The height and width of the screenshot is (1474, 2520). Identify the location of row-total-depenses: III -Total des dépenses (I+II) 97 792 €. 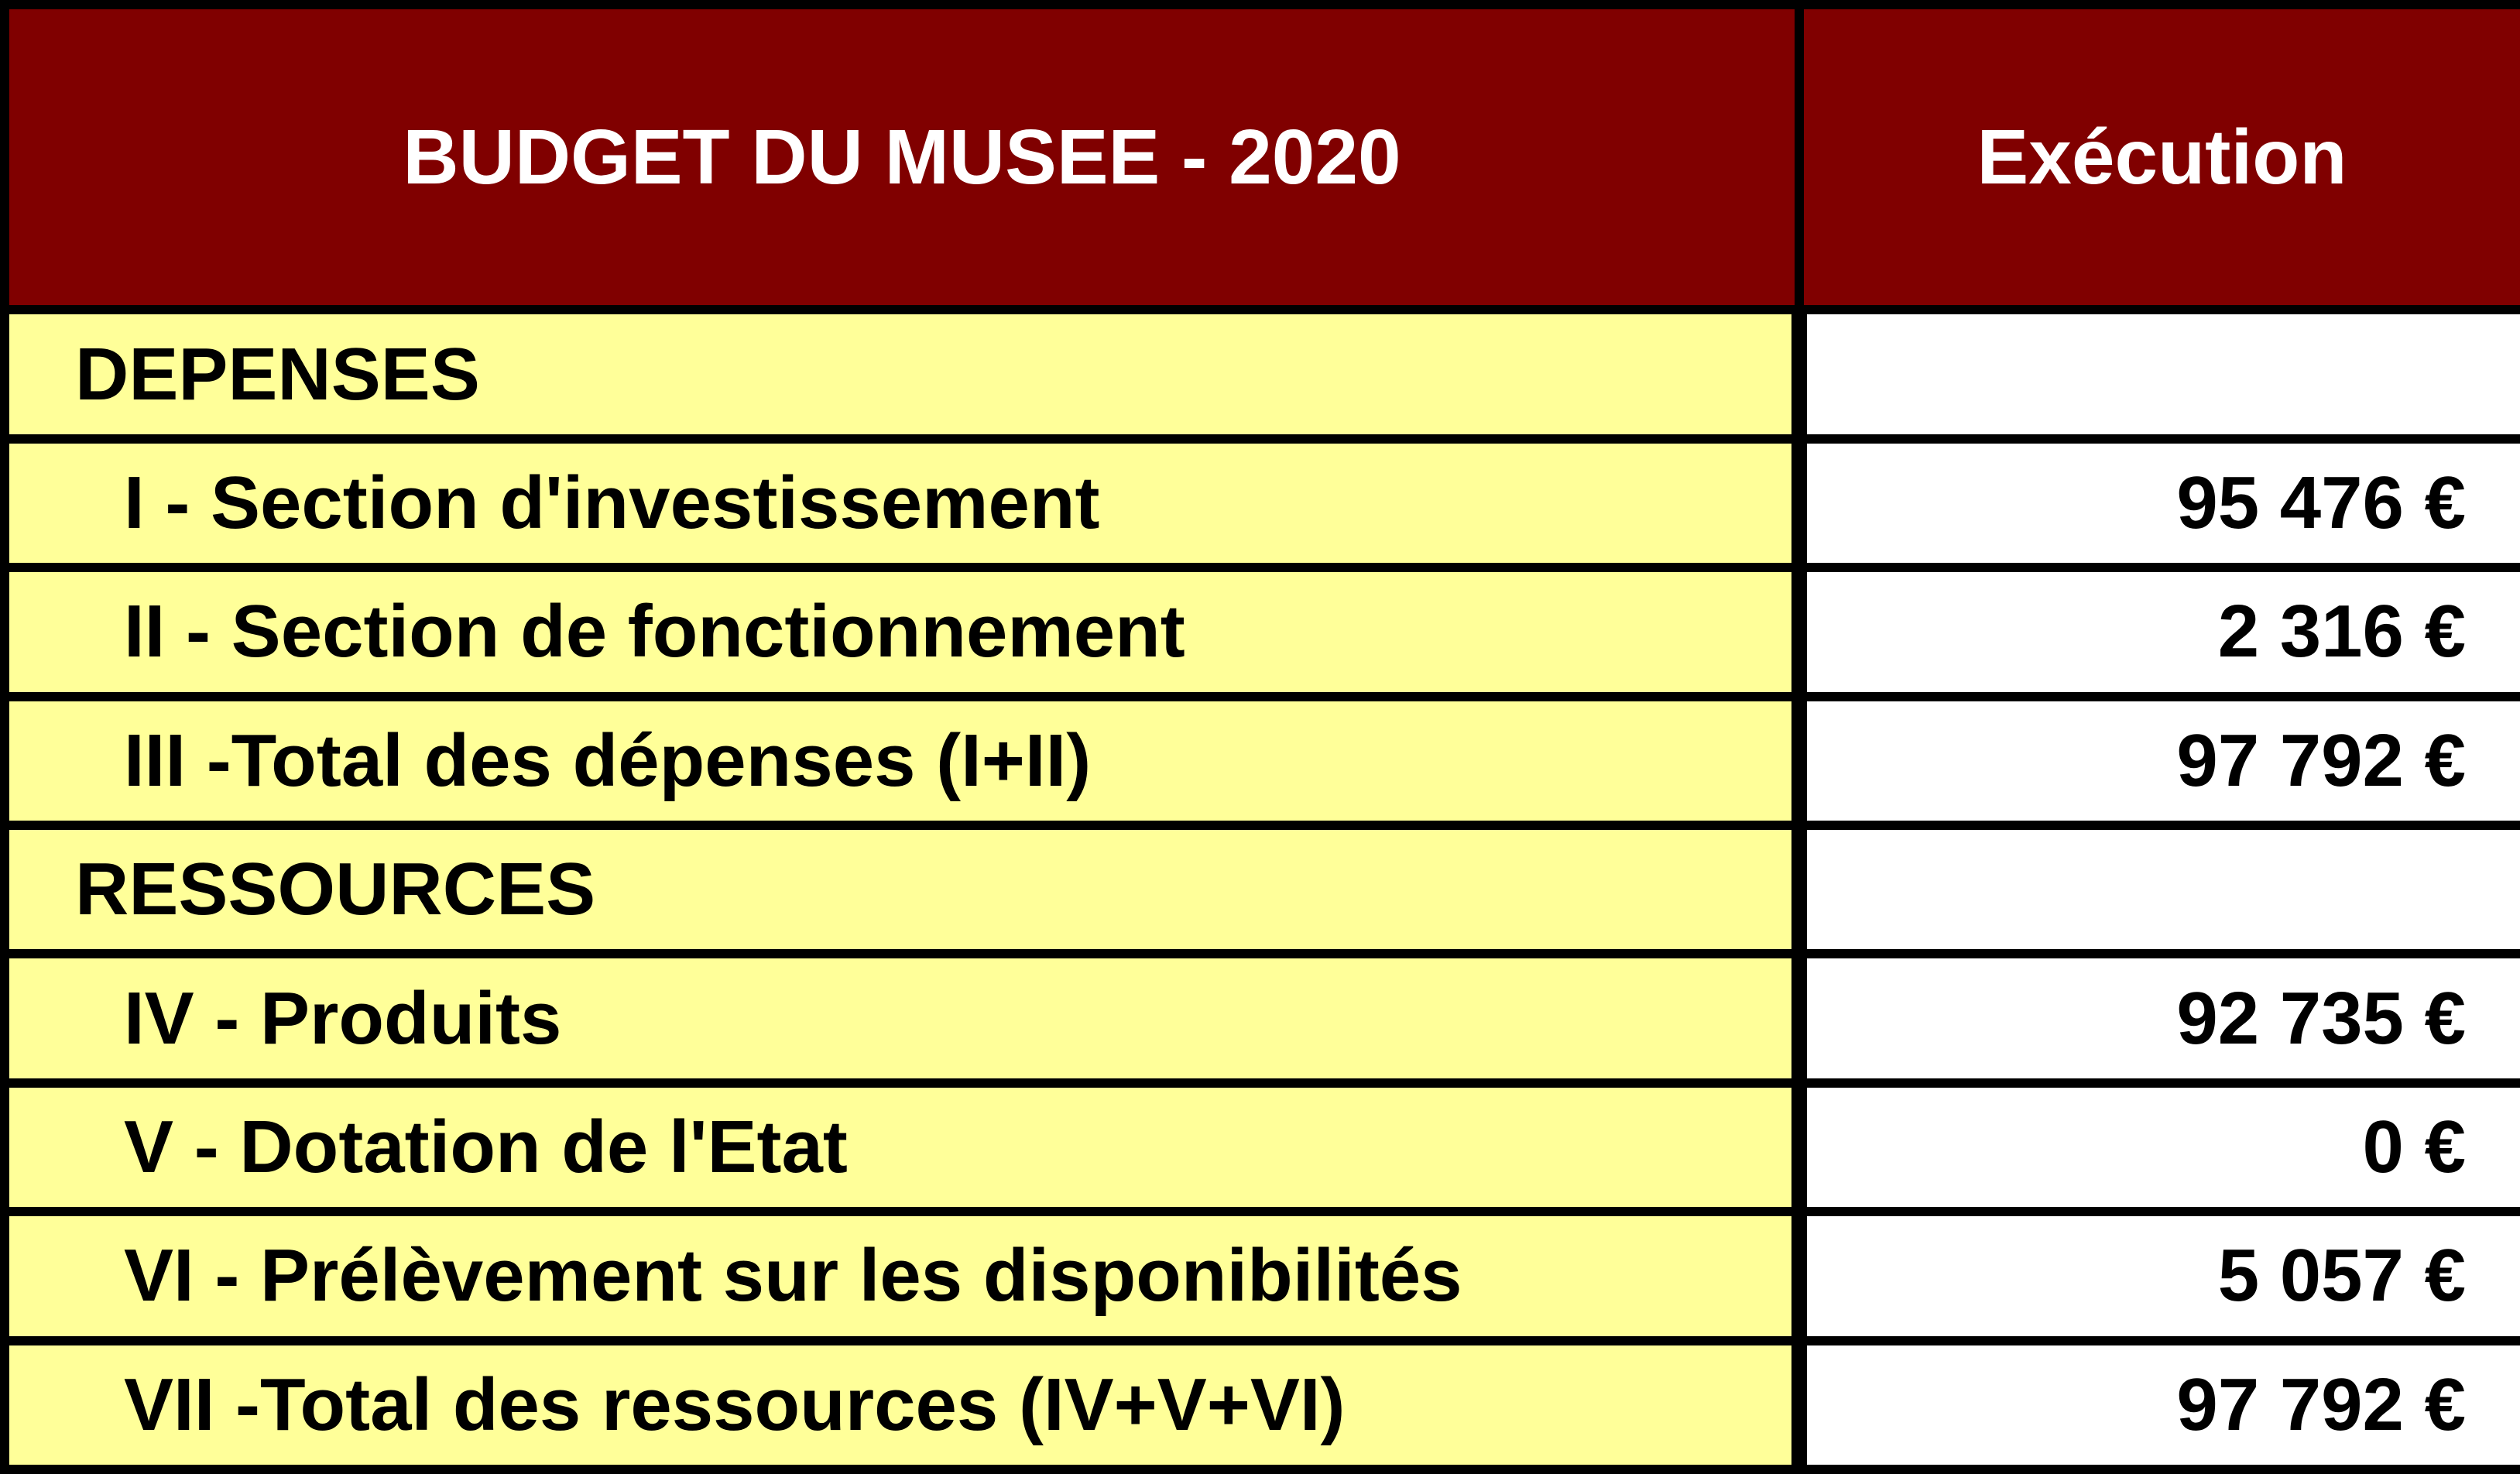
(1260, 760).